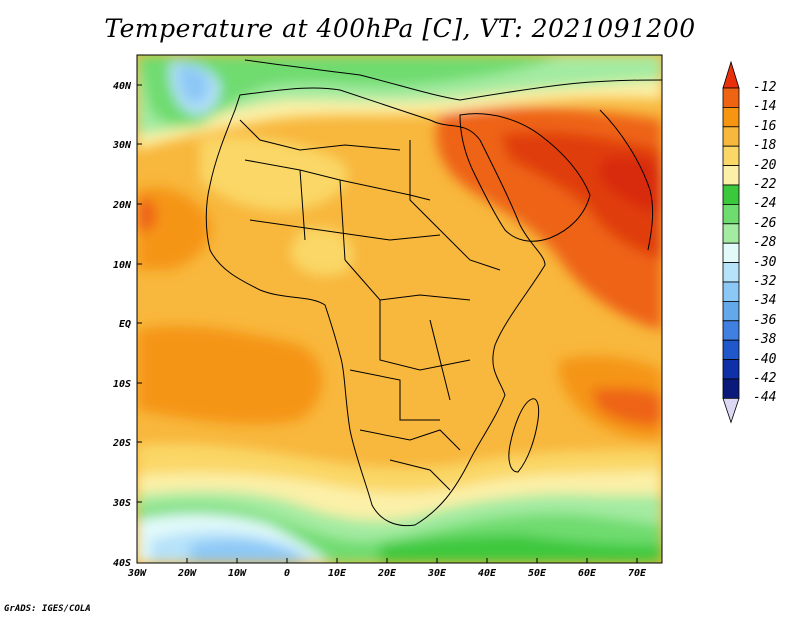 This screenshot has width=800, height=622. I want to click on lon-label: 30W, so click(137, 573).